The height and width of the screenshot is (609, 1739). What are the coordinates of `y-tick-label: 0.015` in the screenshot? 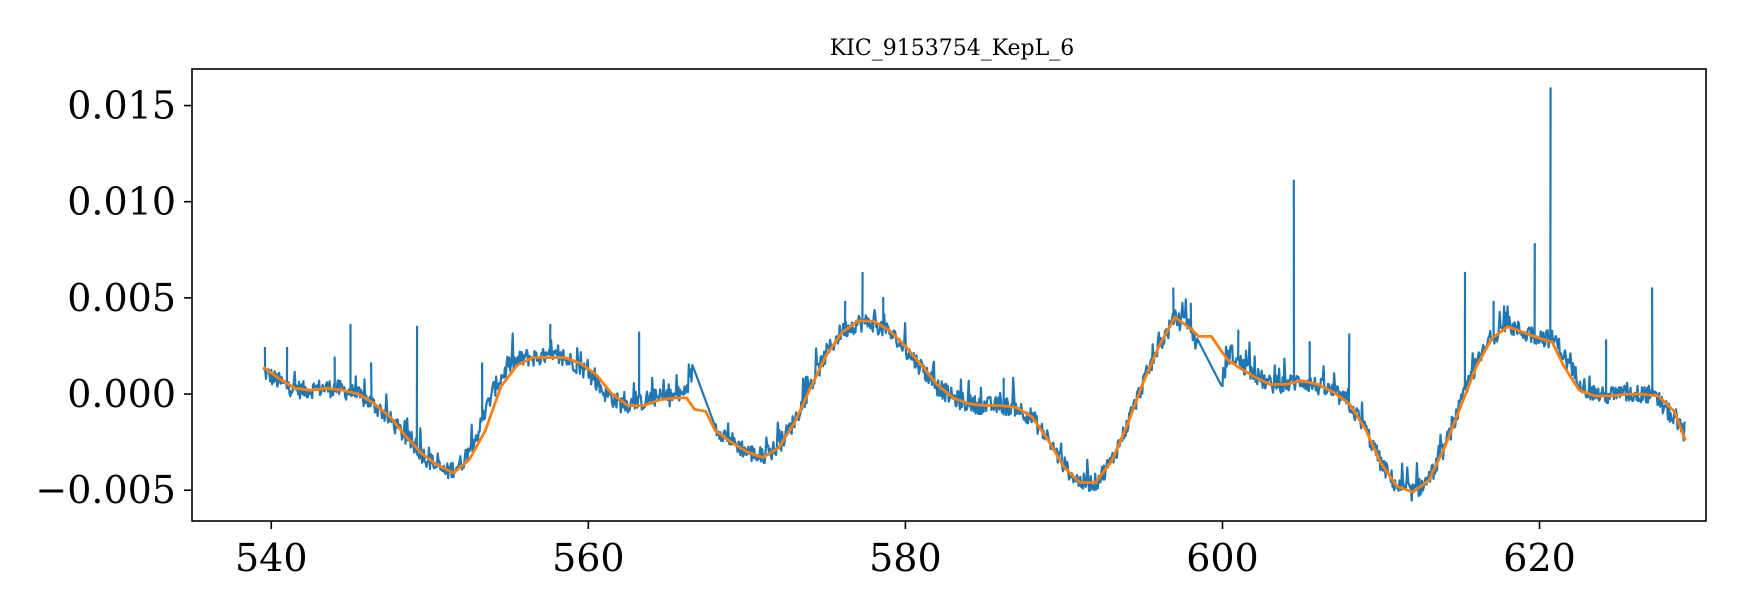 It's located at (121, 106).